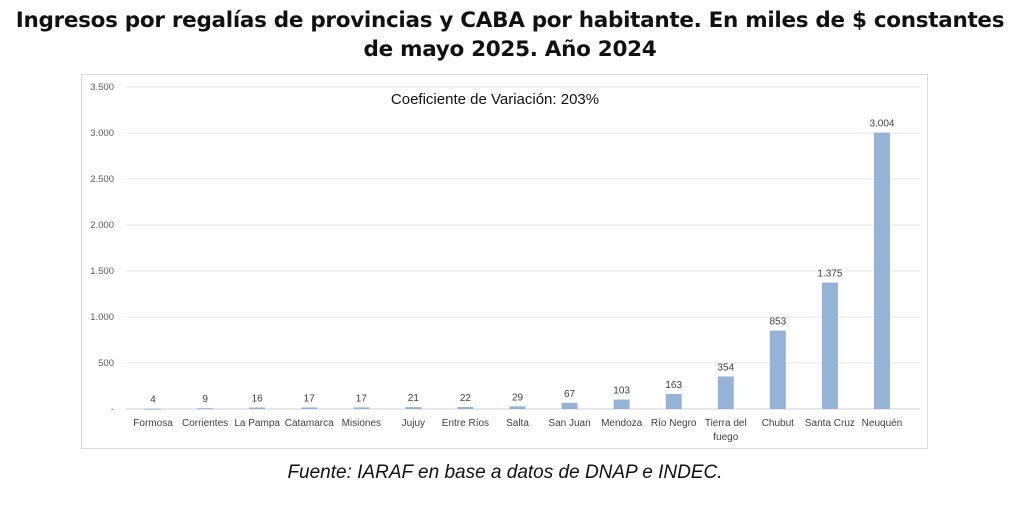 This screenshot has height=511, width=1020. I want to click on bar-la-pampa, so click(257, 408).